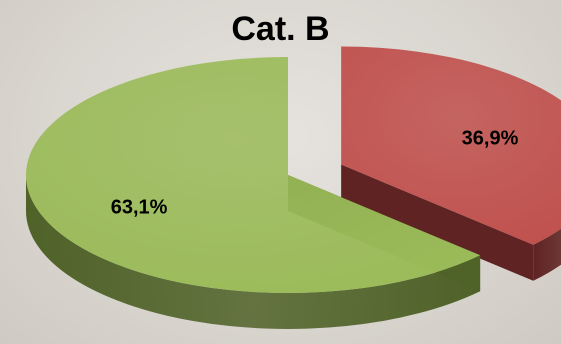  I want to click on pie-slice-cut-face, so click(437, 222).